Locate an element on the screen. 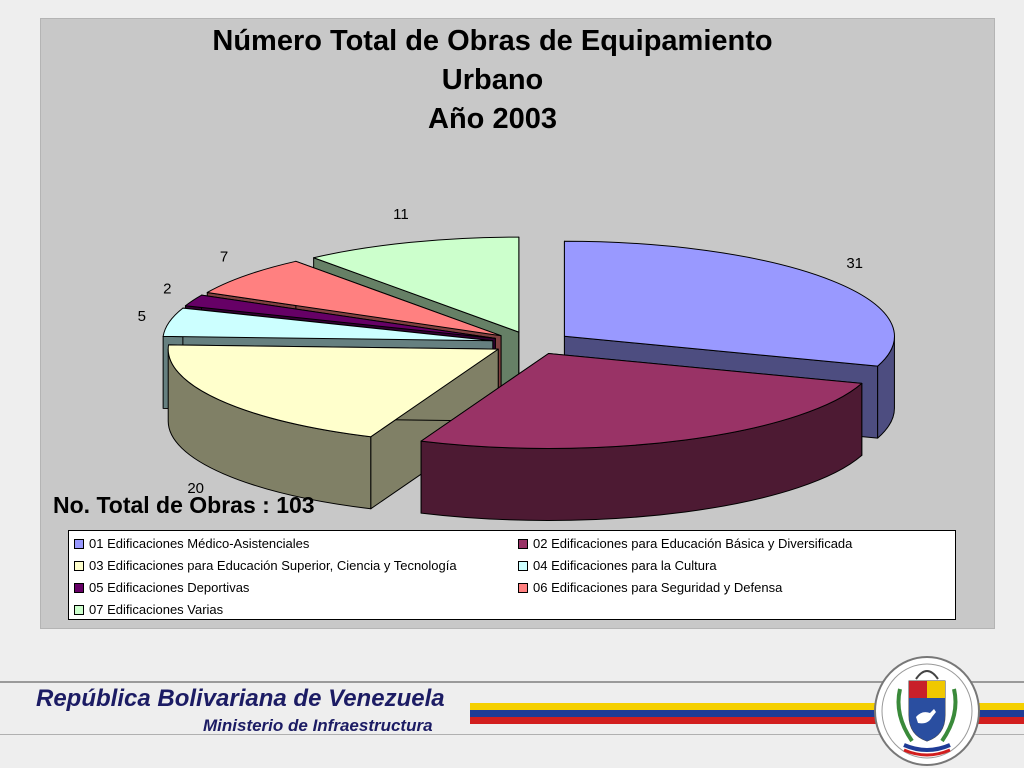 The width and height of the screenshot is (1024, 768). footer-title: República Bolivariana de Venezuela is located at coordinates (240, 698).